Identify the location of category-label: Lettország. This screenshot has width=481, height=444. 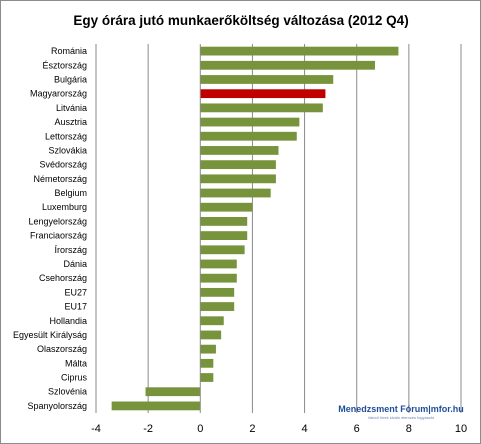
(66, 136).